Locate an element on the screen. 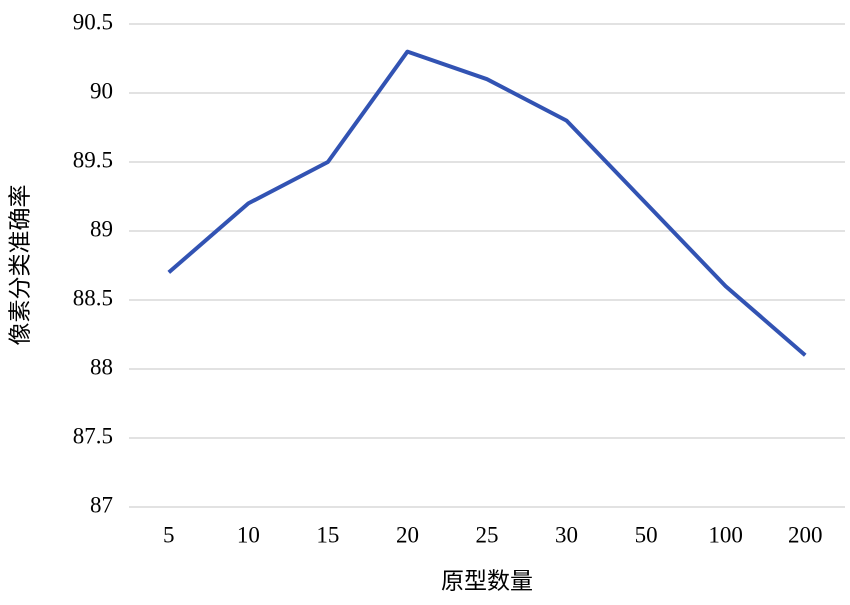  x-tick-label: 30 is located at coordinates (566, 534).